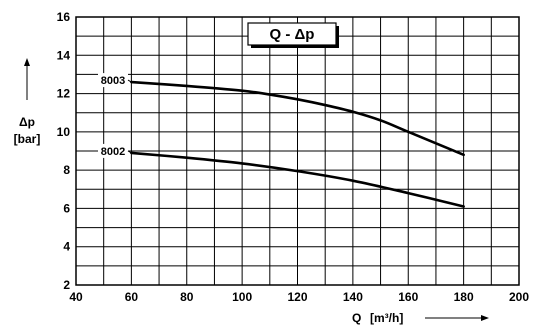 This screenshot has height=329, width=549. I want to click on x-tick-label: 140, so click(353, 297).